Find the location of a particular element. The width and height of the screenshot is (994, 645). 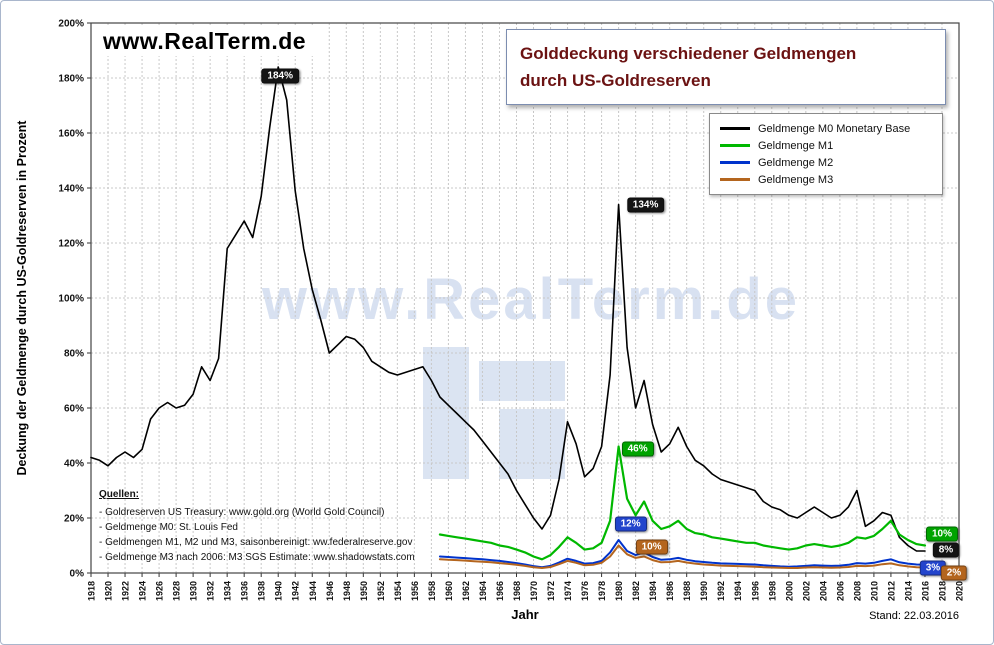

chart-title-line2: durch US-Goldreserven is located at coordinates (615, 81).